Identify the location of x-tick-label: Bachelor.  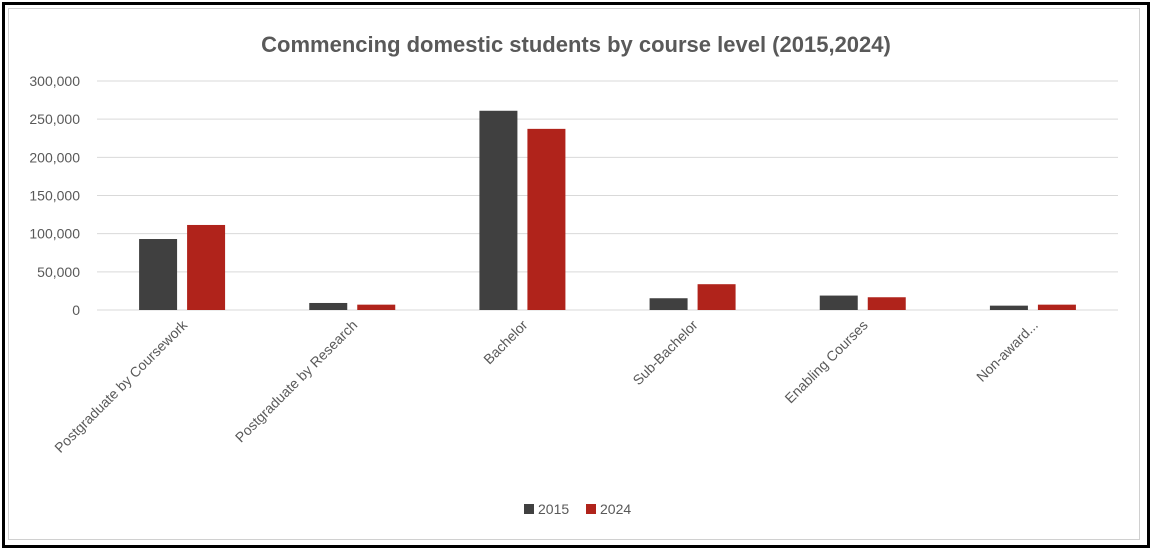
(505, 342).